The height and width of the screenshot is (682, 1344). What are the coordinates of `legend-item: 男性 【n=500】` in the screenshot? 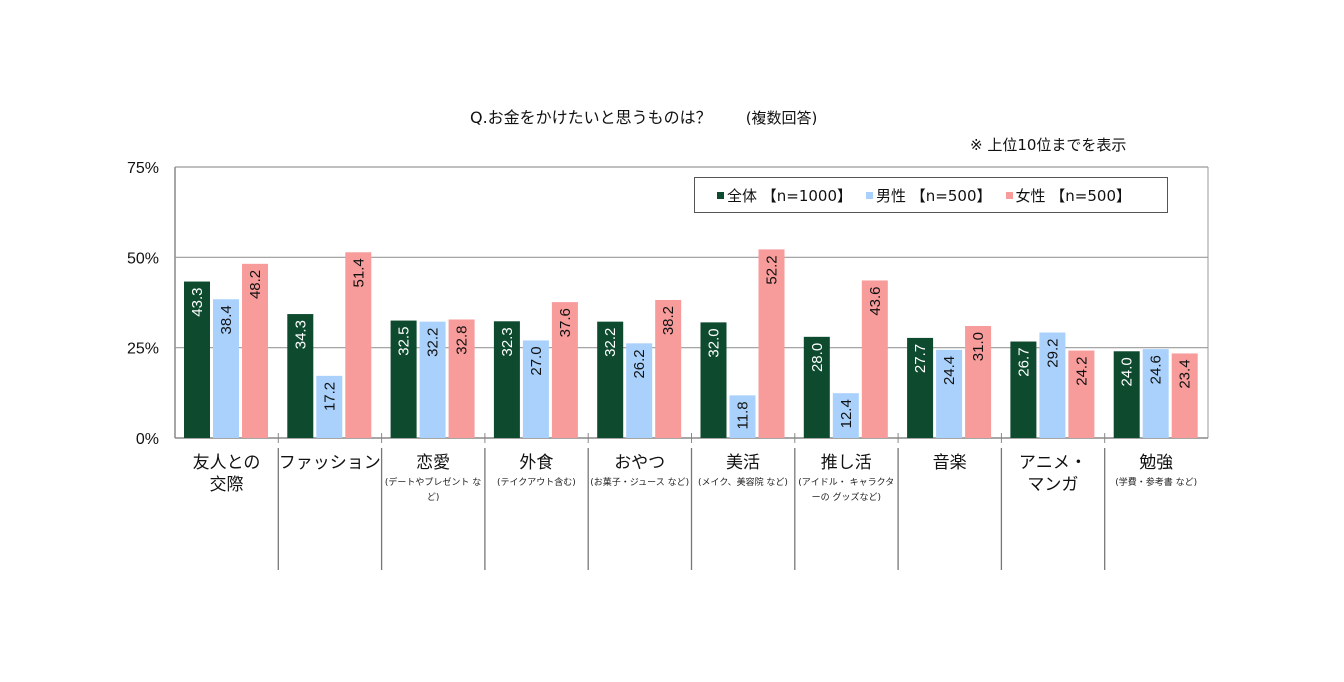 It's located at (929, 195).